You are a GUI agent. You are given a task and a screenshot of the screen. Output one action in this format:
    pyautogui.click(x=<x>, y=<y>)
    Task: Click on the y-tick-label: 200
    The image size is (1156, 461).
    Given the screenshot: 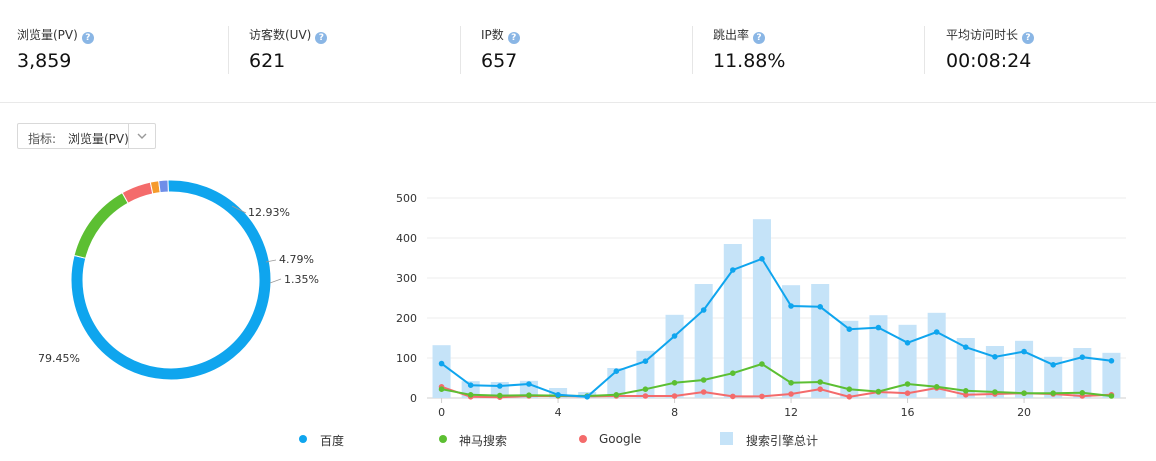 What is the action you would take?
    pyautogui.click(x=406, y=318)
    